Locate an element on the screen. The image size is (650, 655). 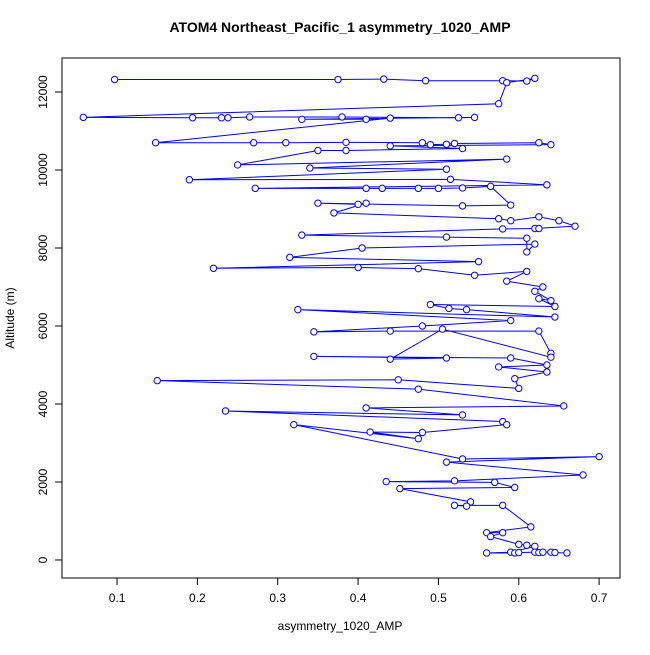
x-axis-label: asymmetry_1020_AMP is located at coordinates (340, 626).